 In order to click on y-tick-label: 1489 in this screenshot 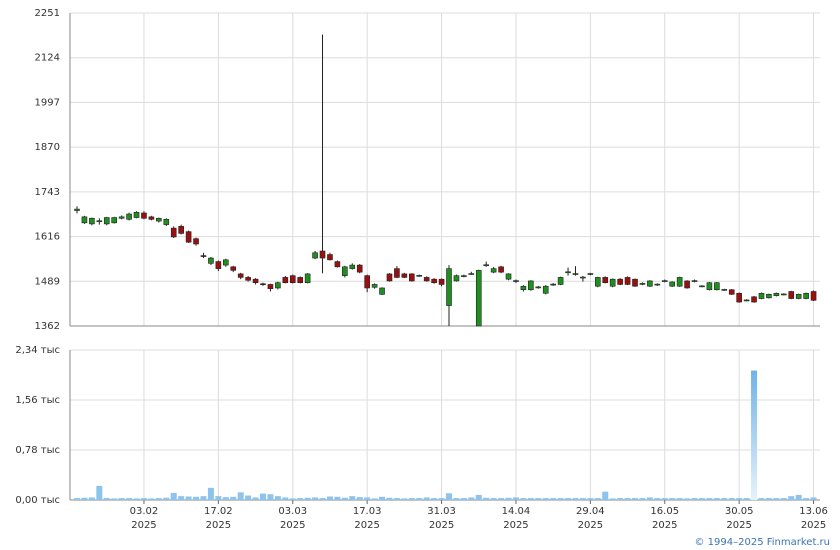, I will do `click(47, 281)`.